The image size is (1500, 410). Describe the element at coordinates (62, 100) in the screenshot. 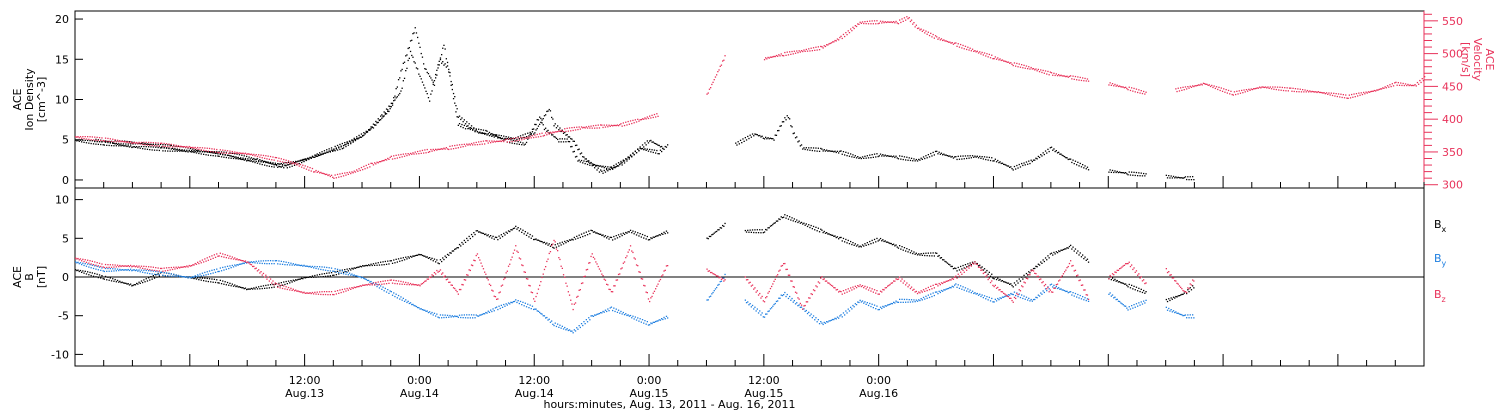

I see `density-tick-label: 10` at that location.